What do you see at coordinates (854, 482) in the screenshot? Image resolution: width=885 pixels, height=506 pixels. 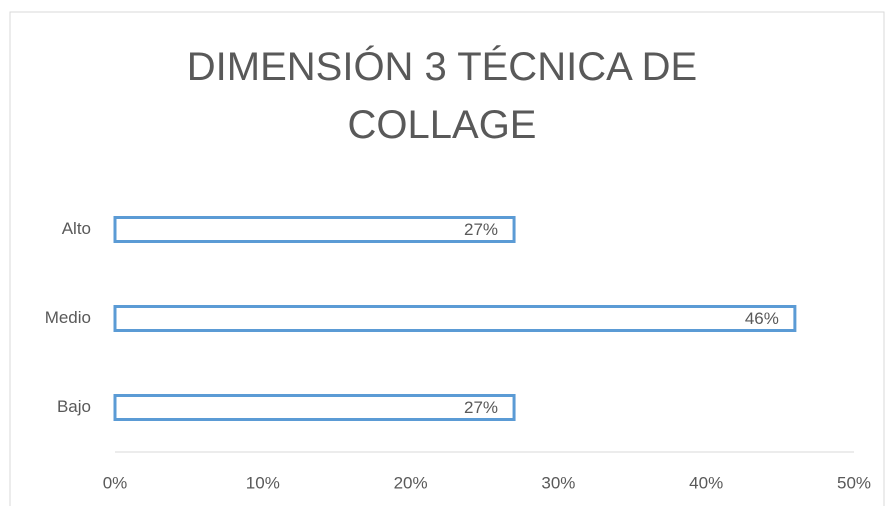 I see `x-tick-label: 50%` at bounding box center [854, 482].